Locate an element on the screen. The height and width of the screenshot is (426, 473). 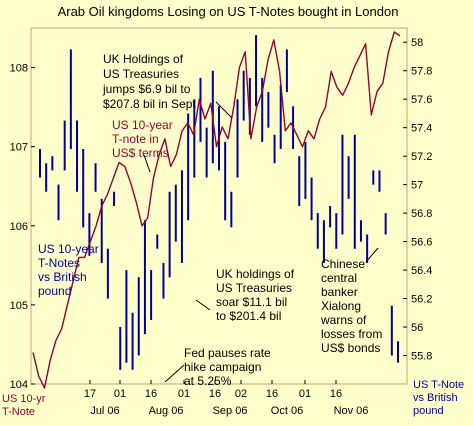
right-tick-label: 58 is located at coordinates (417, 43).